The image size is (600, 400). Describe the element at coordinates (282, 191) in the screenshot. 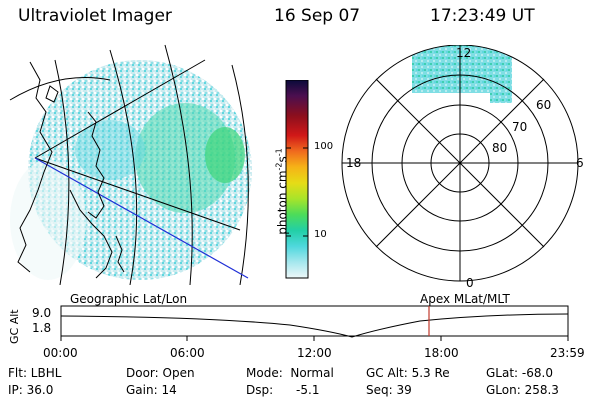

I see `colorbar-unit-label: photon cm-2s-1` at that location.